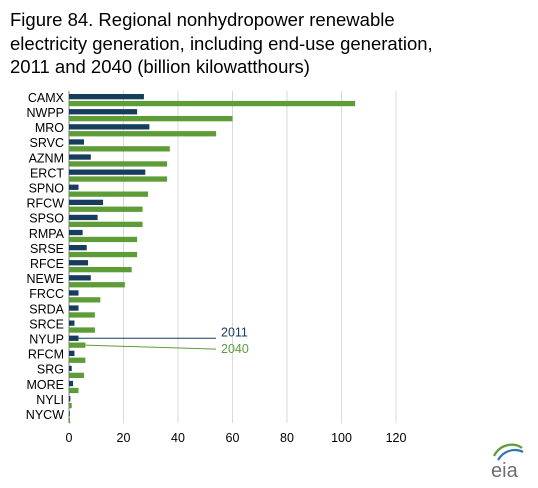 Image resolution: width=538 pixels, height=488 pixels. What do you see at coordinates (46, 204) in the screenshot?
I see `category-label: RFCW` at bounding box center [46, 204].